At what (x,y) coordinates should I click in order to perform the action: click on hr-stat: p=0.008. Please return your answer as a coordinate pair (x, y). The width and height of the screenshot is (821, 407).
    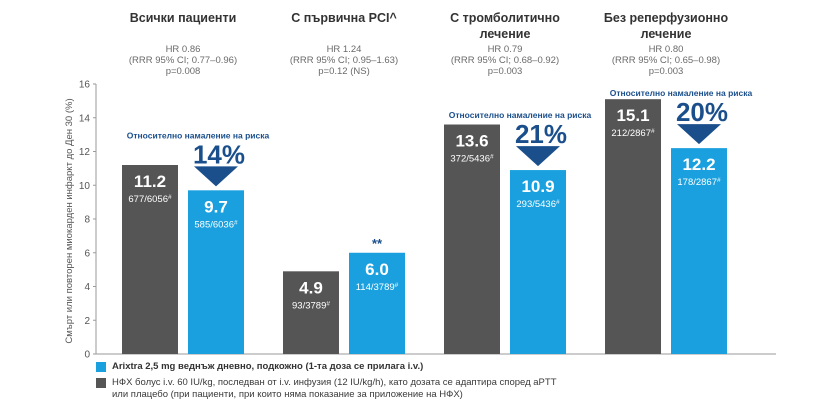
    Looking at the image, I should click on (183, 71).